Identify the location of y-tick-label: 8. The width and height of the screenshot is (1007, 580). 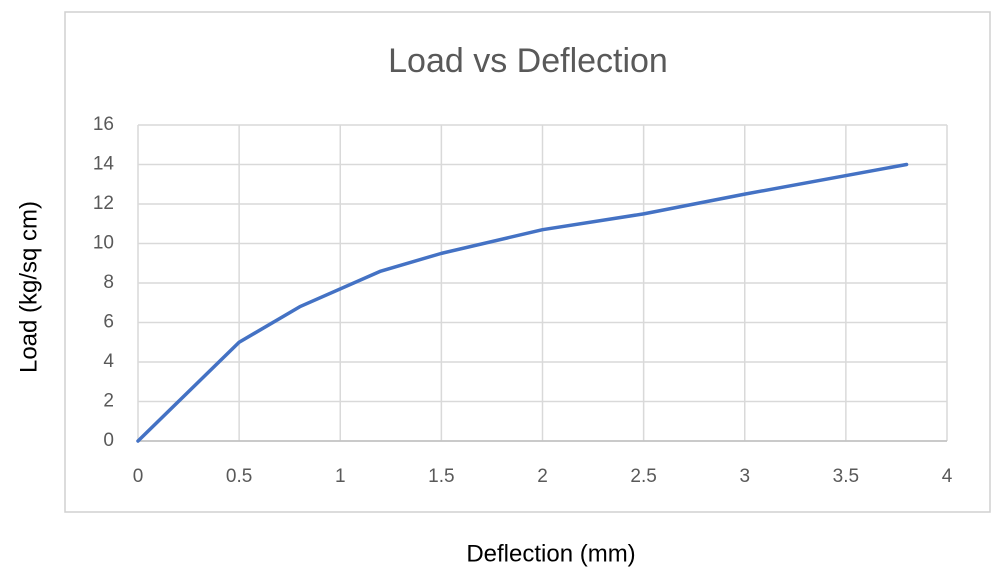
(108, 282).